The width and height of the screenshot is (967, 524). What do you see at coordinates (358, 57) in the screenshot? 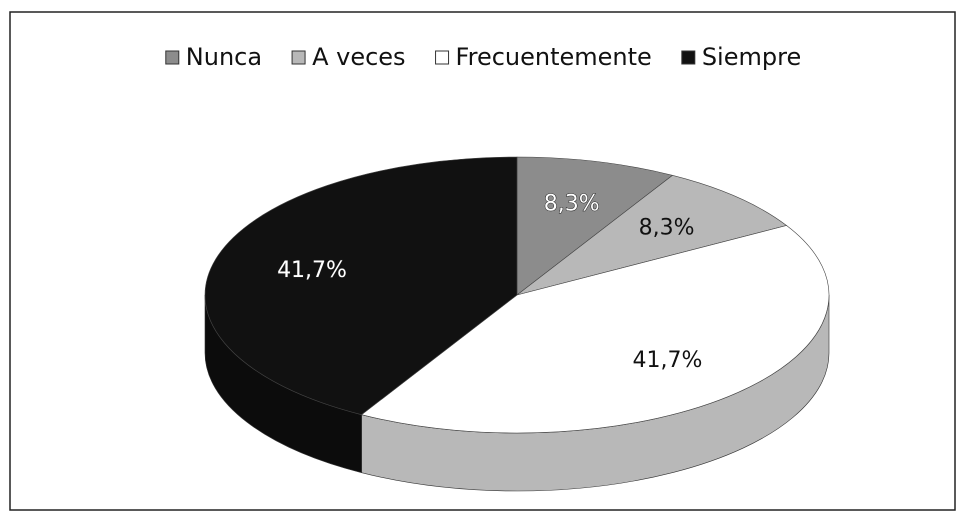
I see `legend-label: A veces` at bounding box center [358, 57].